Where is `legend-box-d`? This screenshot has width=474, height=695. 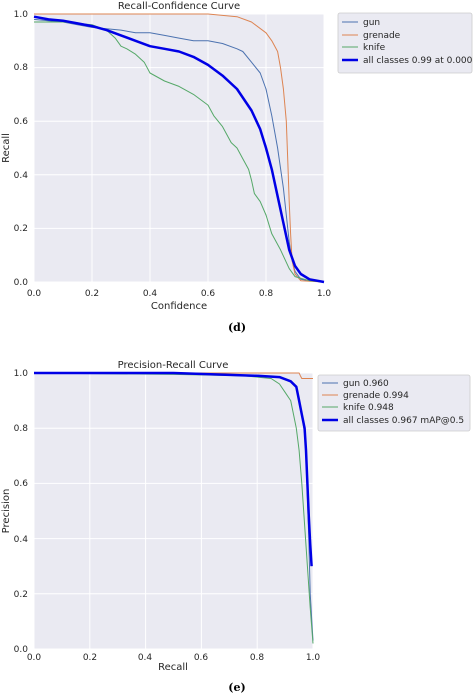 legend-box-d is located at coordinates (405, 43).